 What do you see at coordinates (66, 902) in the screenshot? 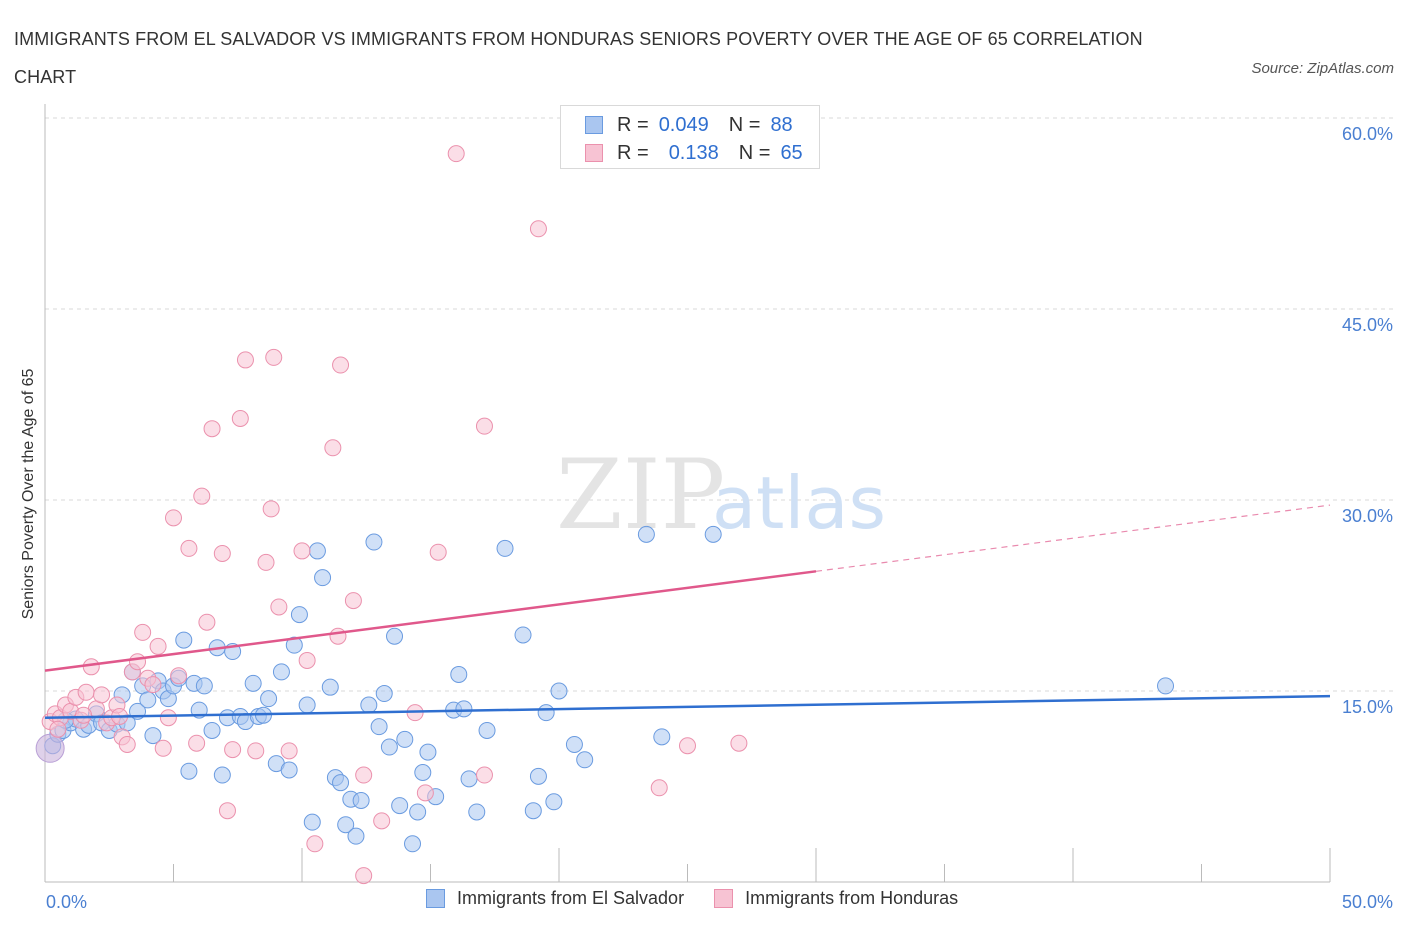
I see `x-tick-label: 0.0%` at bounding box center [66, 902].